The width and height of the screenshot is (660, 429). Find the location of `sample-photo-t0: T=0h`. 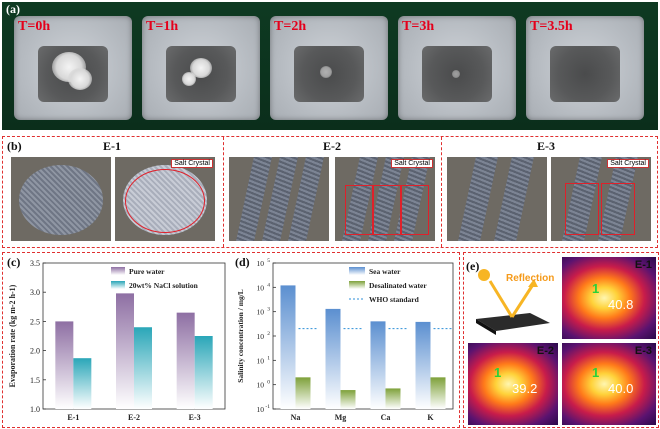

sample-photo-t0: T=0h is located at coordinates (73, 68).